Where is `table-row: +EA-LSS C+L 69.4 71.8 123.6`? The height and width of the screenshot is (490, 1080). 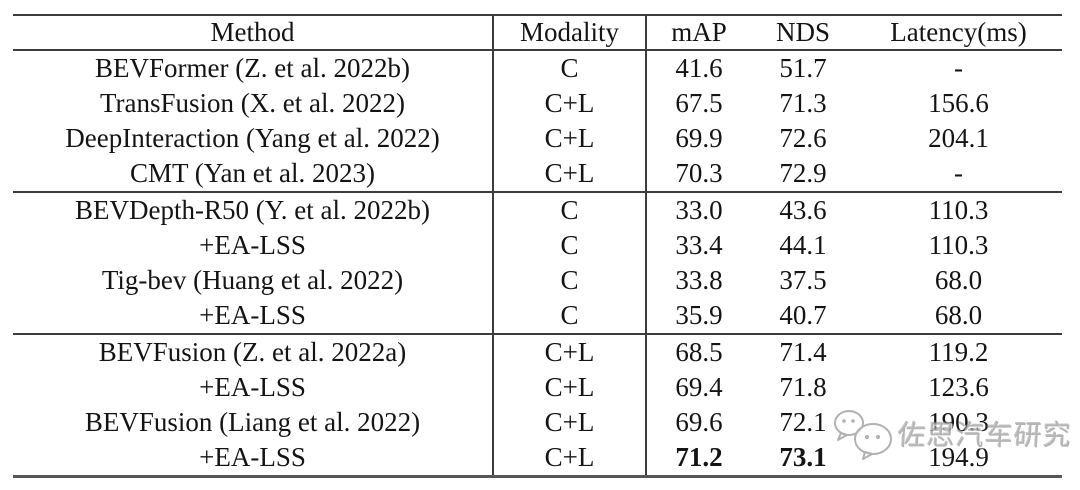 table-row: +EA-LSS C+L 69.4 71.8 123.6 is located at coordinates (537, 387).